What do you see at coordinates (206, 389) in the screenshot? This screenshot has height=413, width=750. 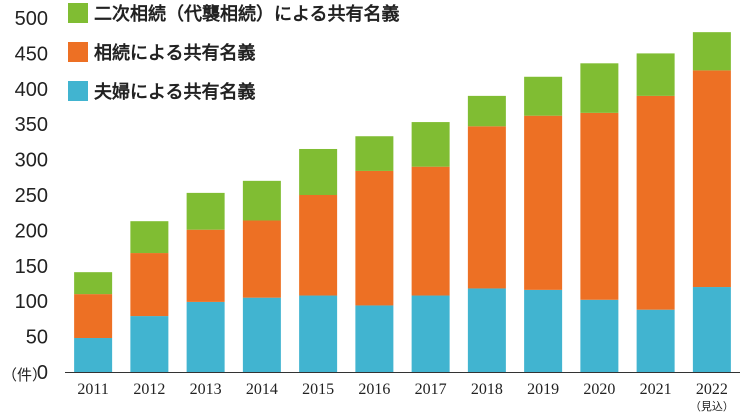 I see `x-tick-label: 2013` at bounding box center [206, 389].